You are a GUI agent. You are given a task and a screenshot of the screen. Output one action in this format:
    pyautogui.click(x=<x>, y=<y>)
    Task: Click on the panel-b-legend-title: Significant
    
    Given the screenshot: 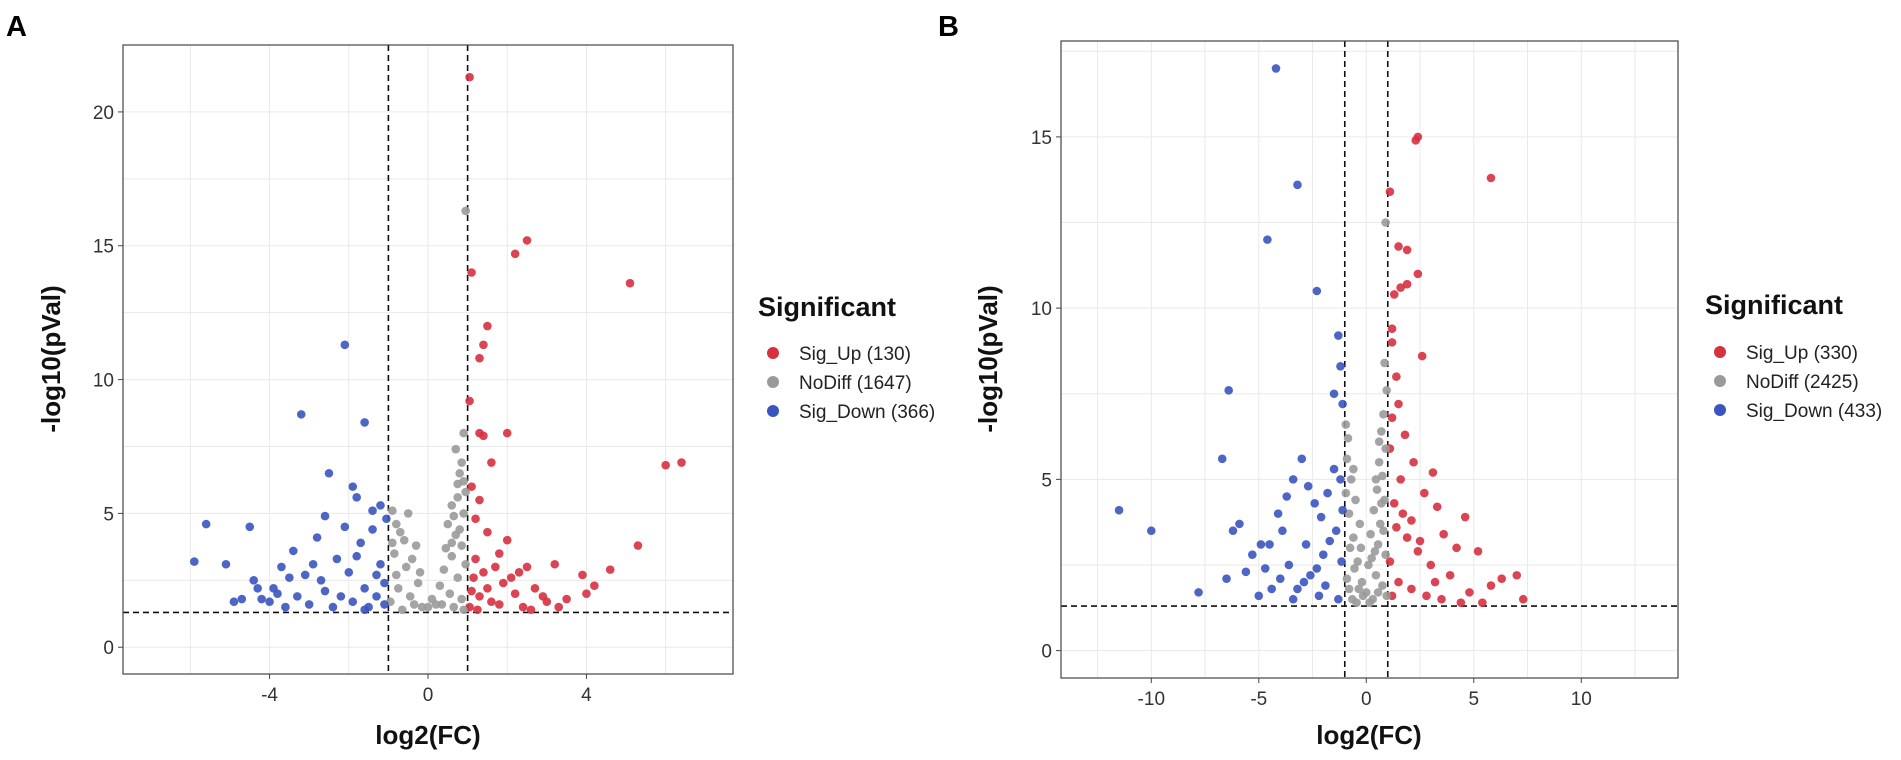 What is the action you would take?
    pyautogui.click(x=1774, y=305)
    